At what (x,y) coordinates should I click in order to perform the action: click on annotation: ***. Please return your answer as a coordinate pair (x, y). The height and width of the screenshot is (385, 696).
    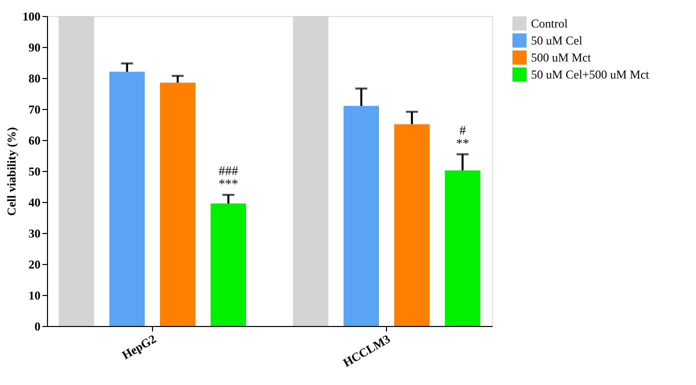
    Looking at the image, I should click on (228, 183).